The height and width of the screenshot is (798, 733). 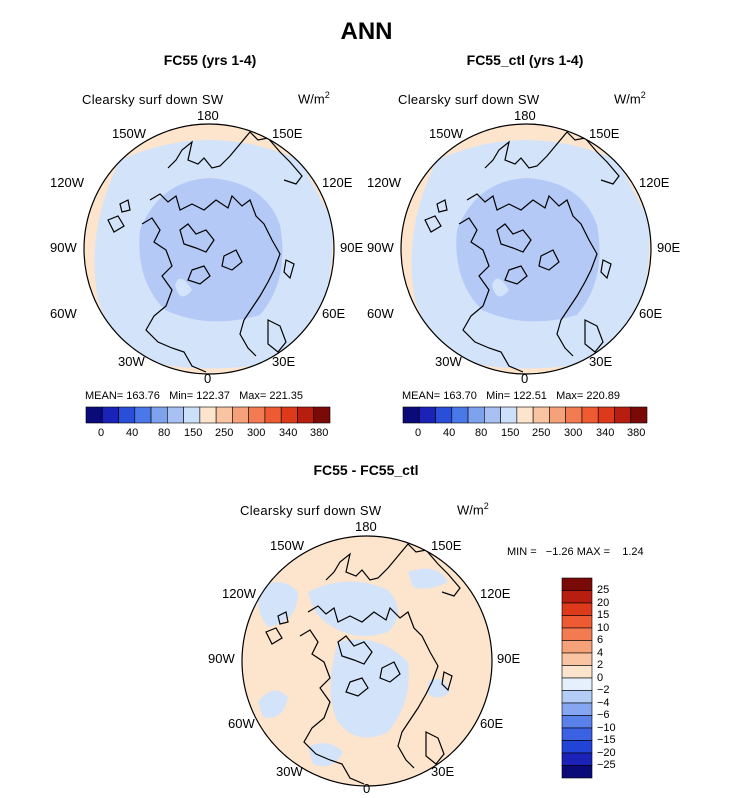 I want to click on panel3-lon-180: 180, so click(x=366, y=526).